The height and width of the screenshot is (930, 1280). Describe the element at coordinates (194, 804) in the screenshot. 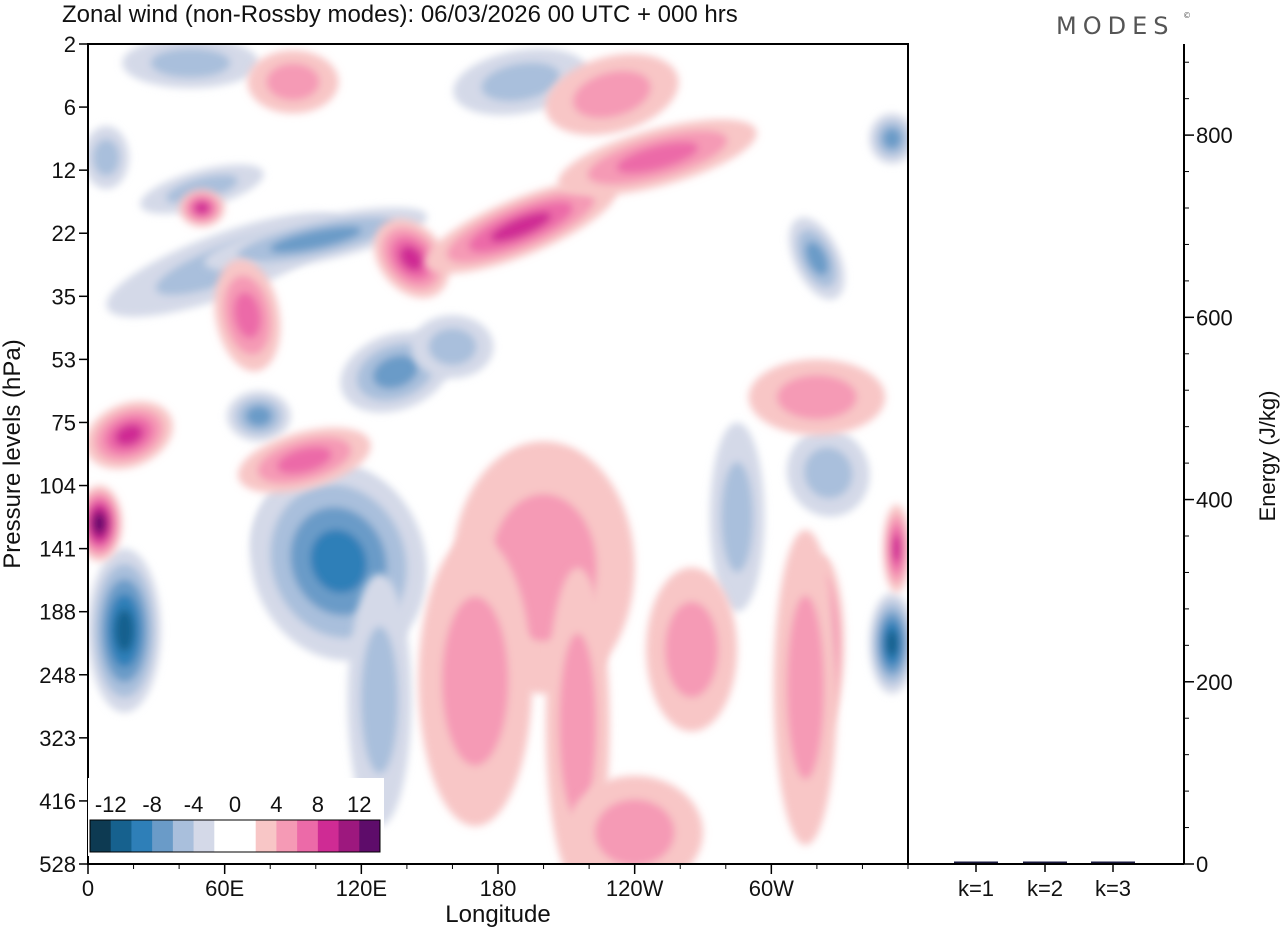

I see `colorbar-label: -4` at that location.